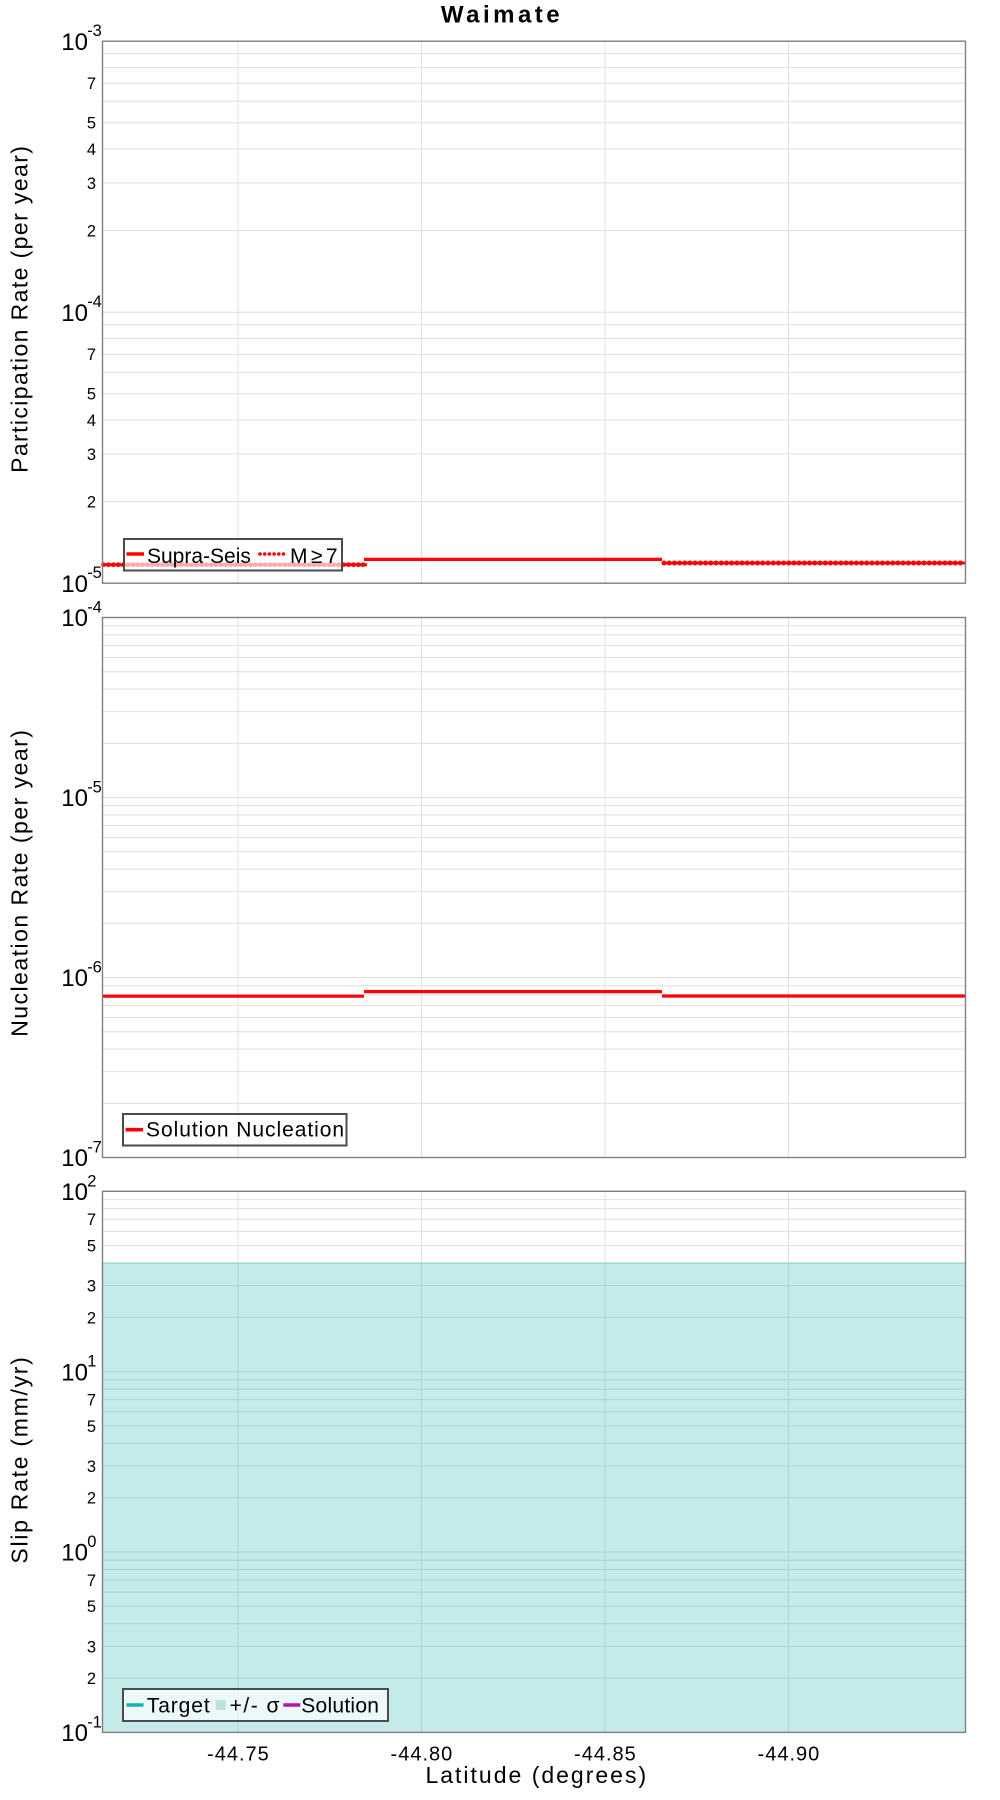 Image resolution: width=1000 pixels, height=1800 pixels. What do you see at coordinates (94, 968) in the screenshot?
I see `svg-text: -6` at bounding box center [94, 968].